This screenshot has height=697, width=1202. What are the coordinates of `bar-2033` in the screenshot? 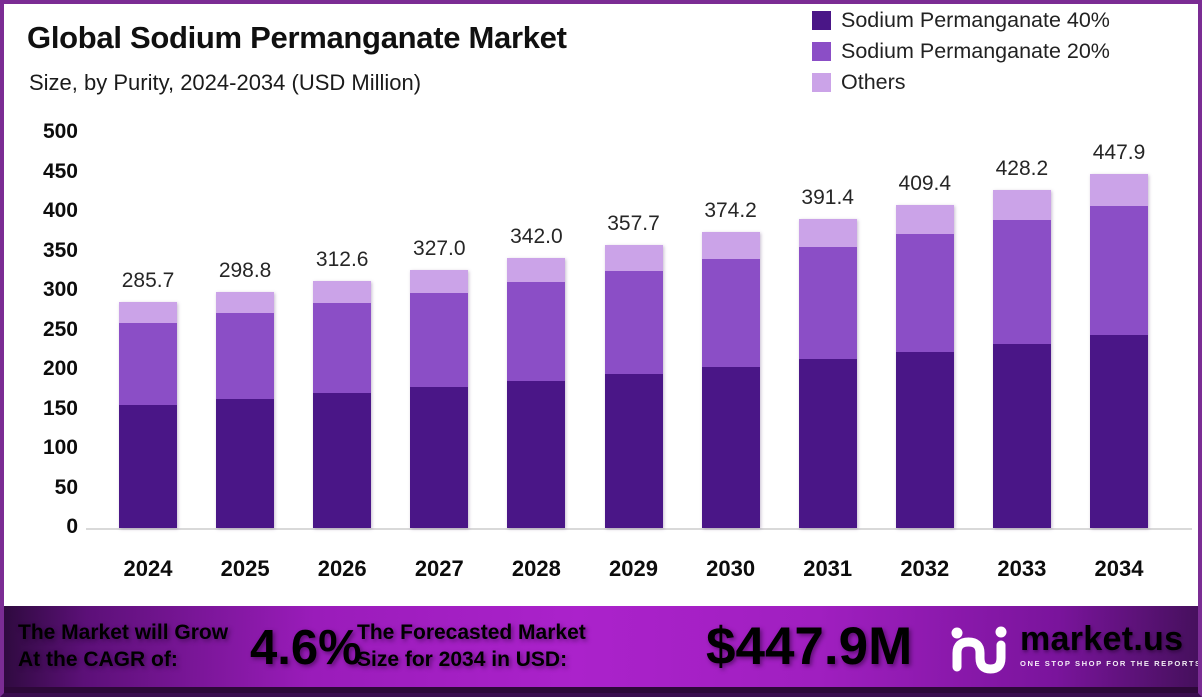 It's located at (1021, 264).